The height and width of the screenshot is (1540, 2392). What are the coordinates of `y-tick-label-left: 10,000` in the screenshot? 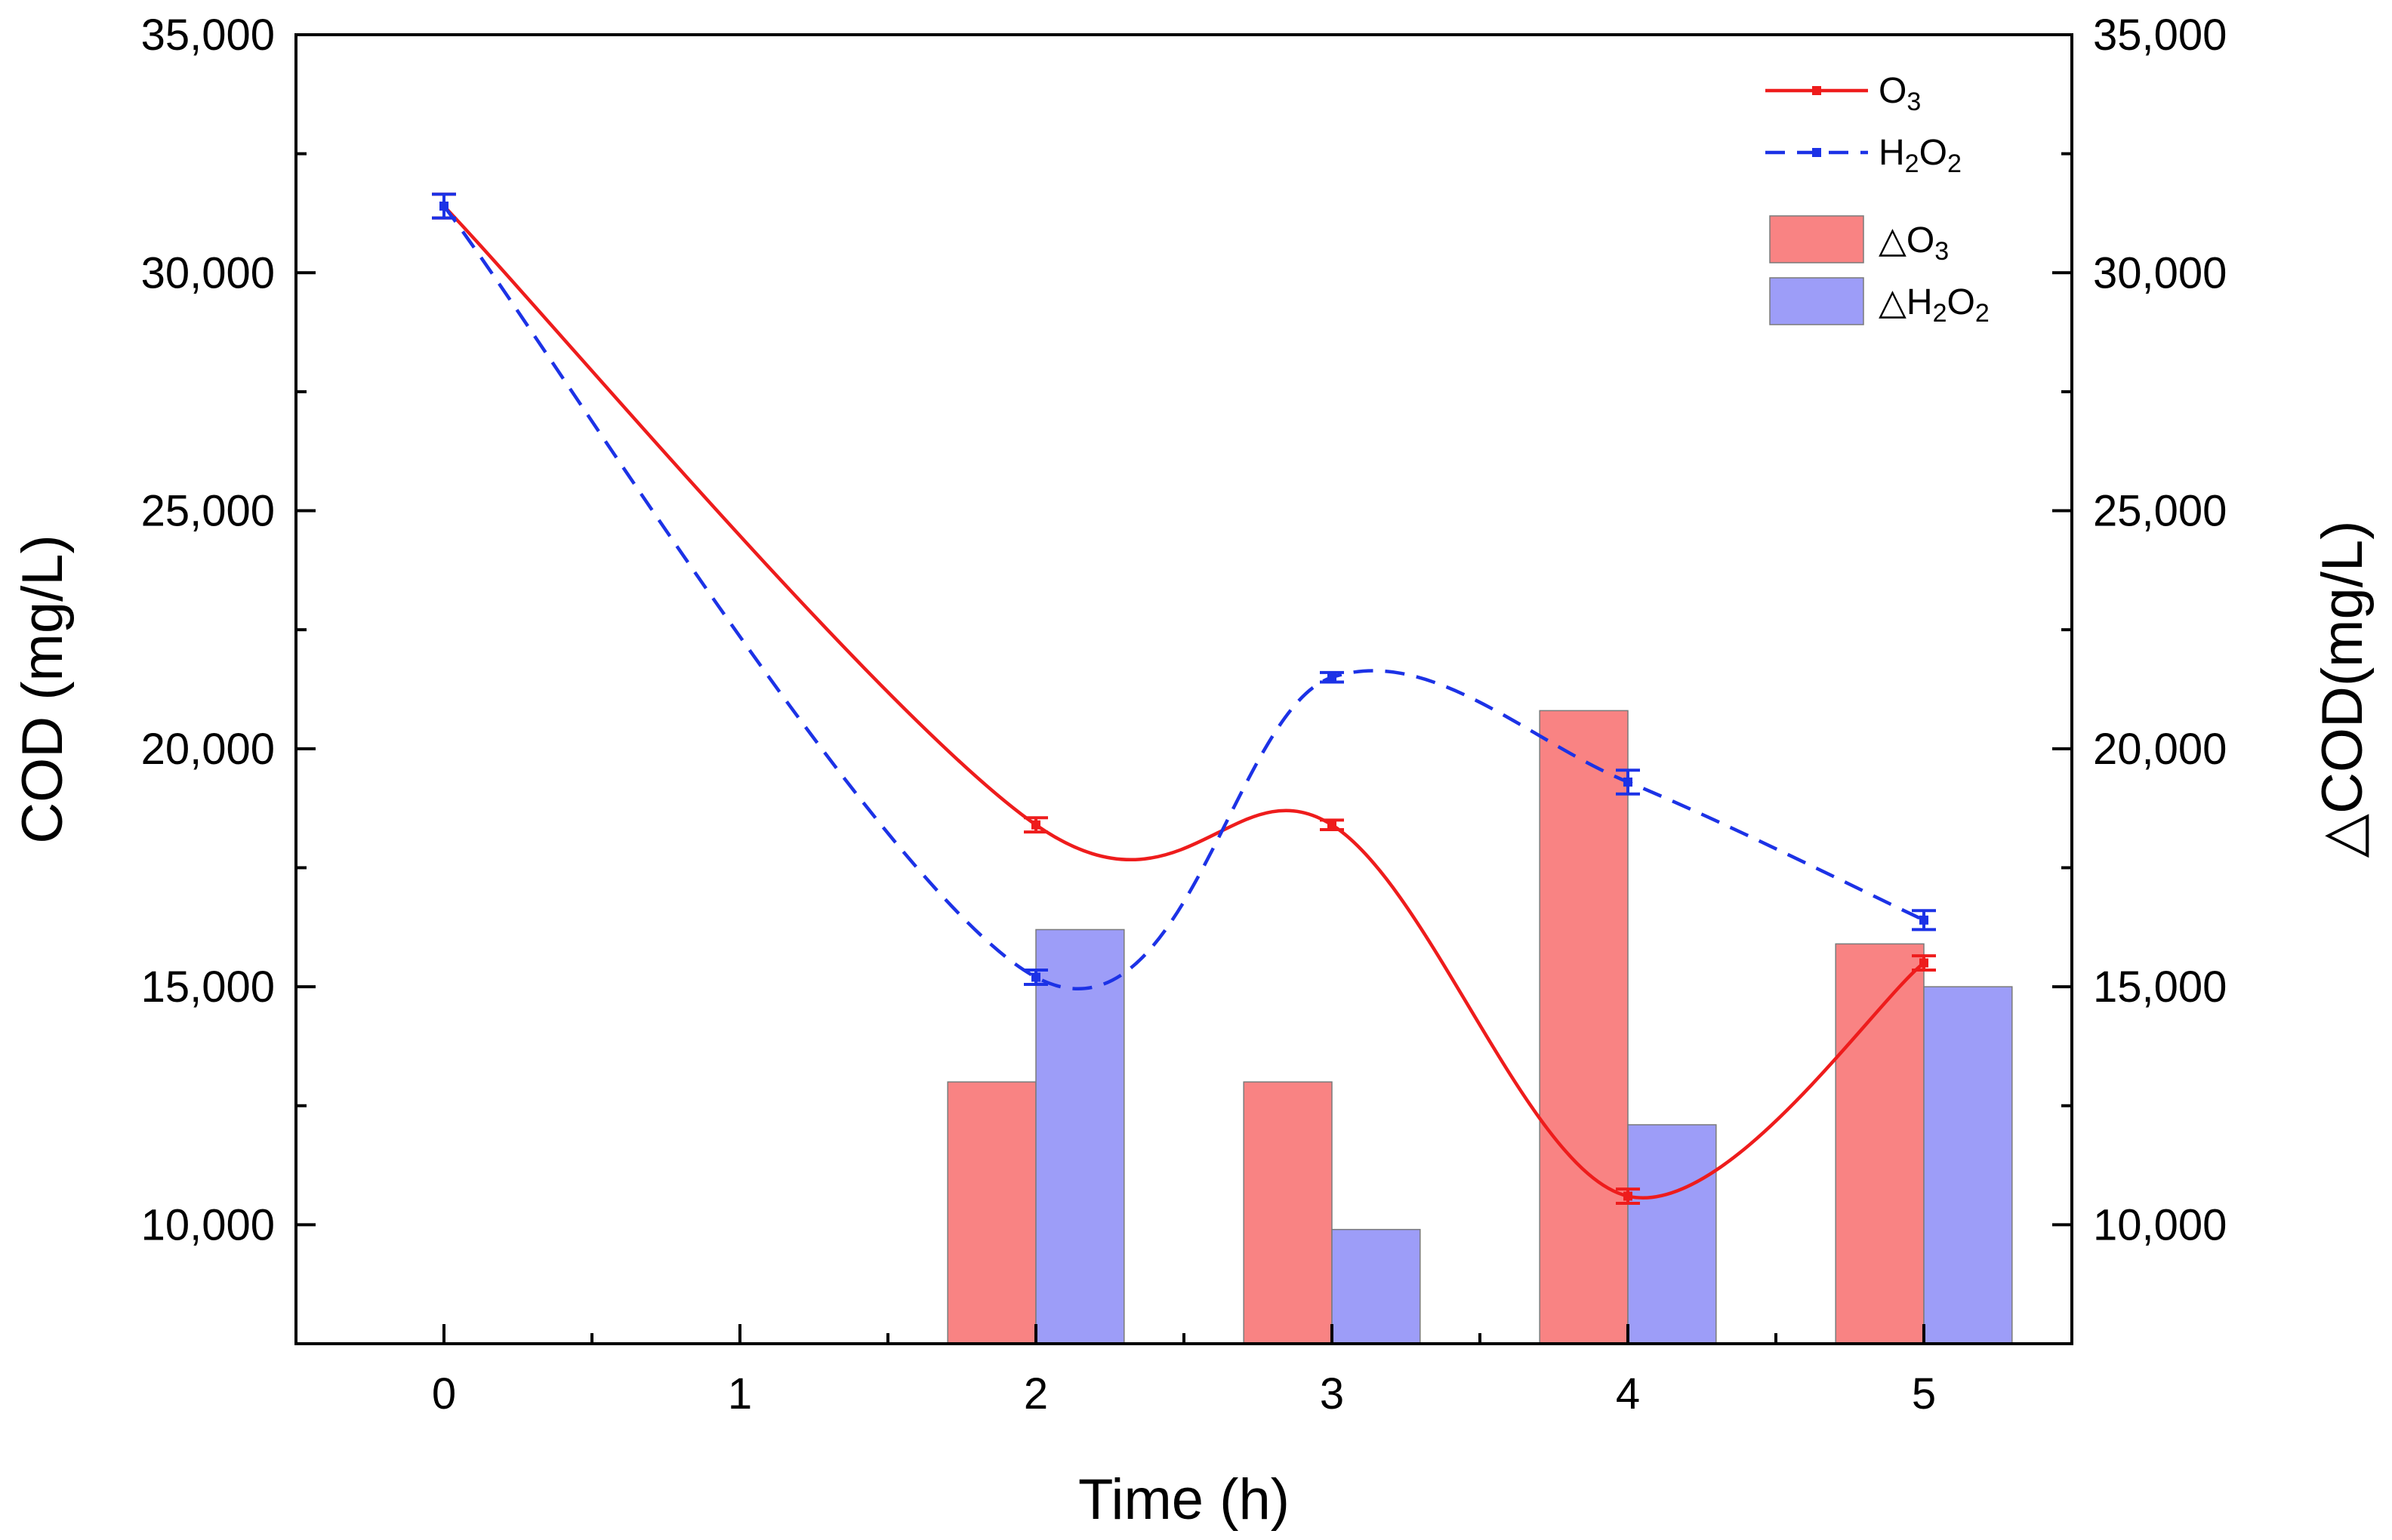 It's located at (208, 1224).